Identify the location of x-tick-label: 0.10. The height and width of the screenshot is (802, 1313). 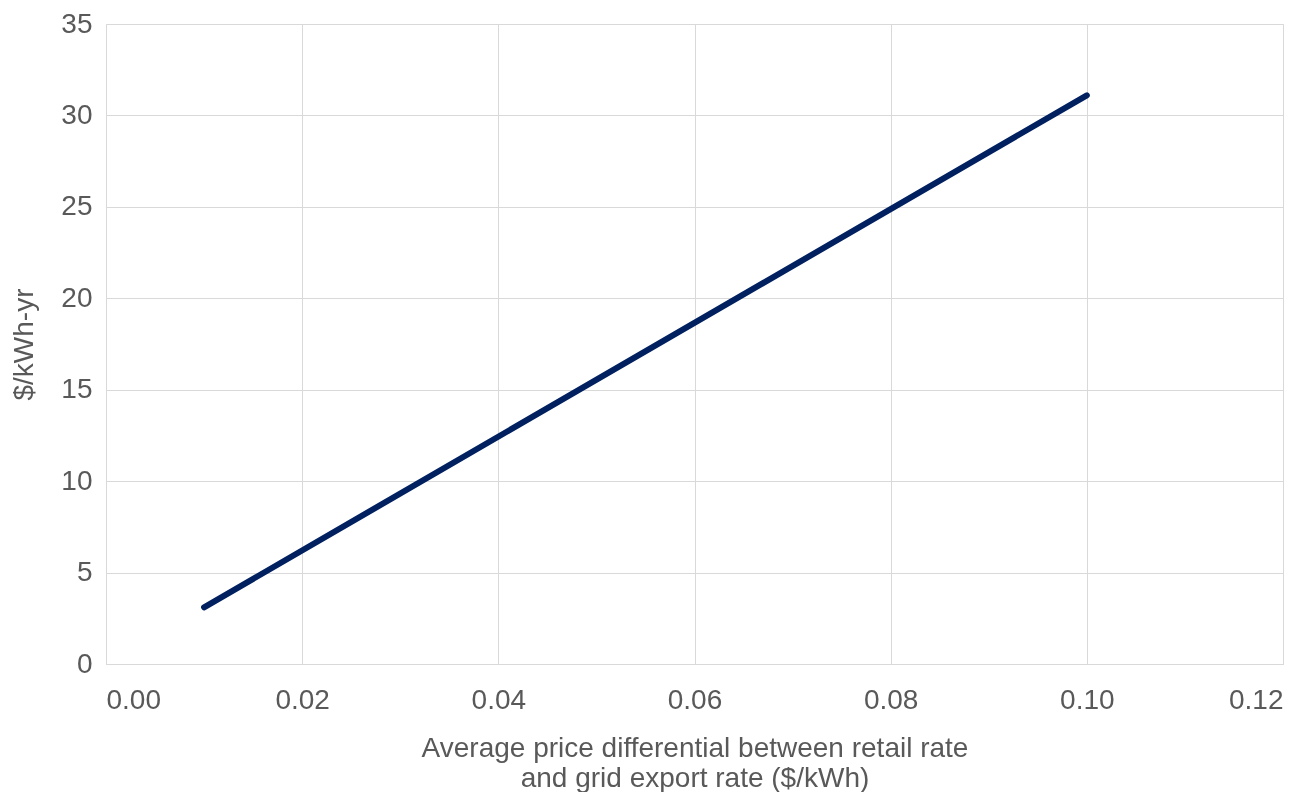
(1087, 699).